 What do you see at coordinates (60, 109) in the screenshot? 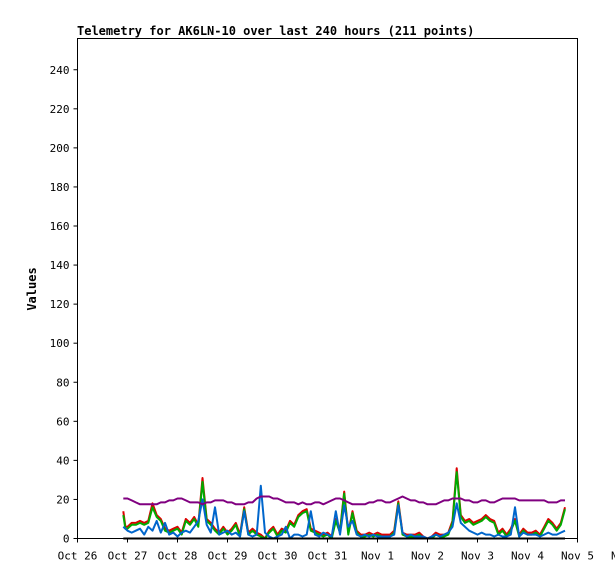
I see `y-tick-label: 220` at bounding box center [60, 109].